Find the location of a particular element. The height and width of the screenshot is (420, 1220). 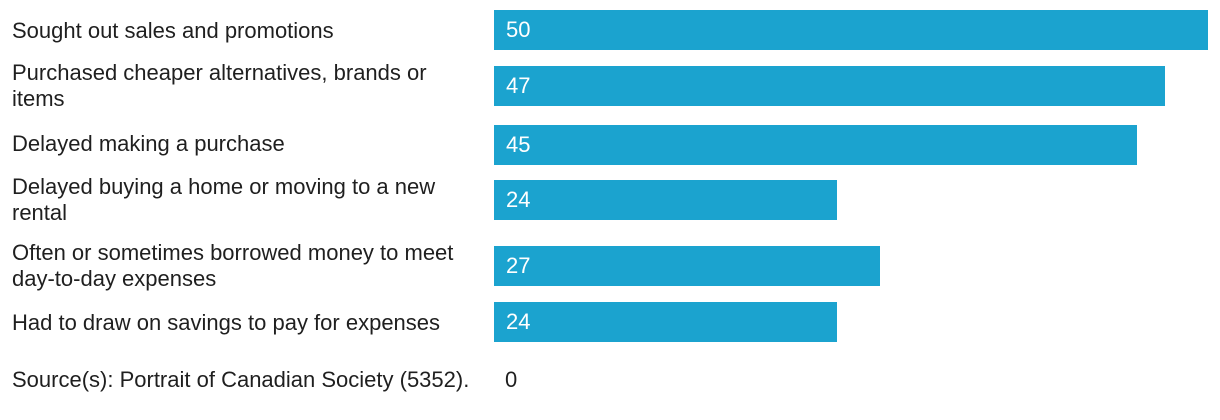

data-label: 45 is located at coordinates (518, 144).